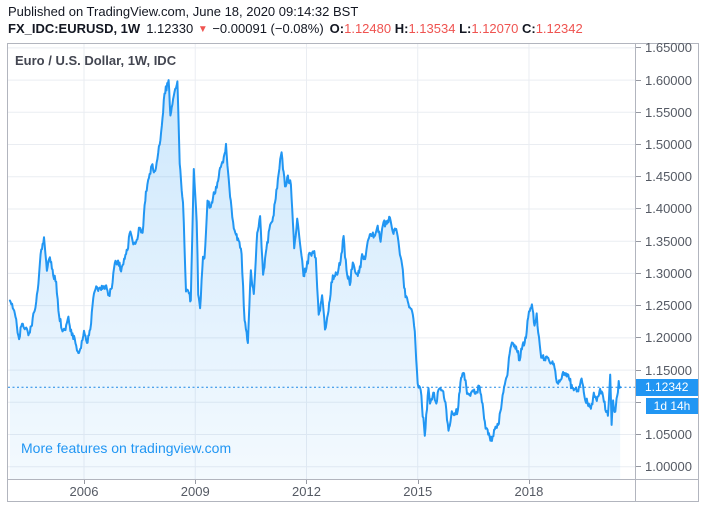 This screenshot has height=513, width=701. What do you see at coordinates (664, 241) in the screenshot?
I see `price-axis-label: 1.35000` at bounding box center [664, 241].